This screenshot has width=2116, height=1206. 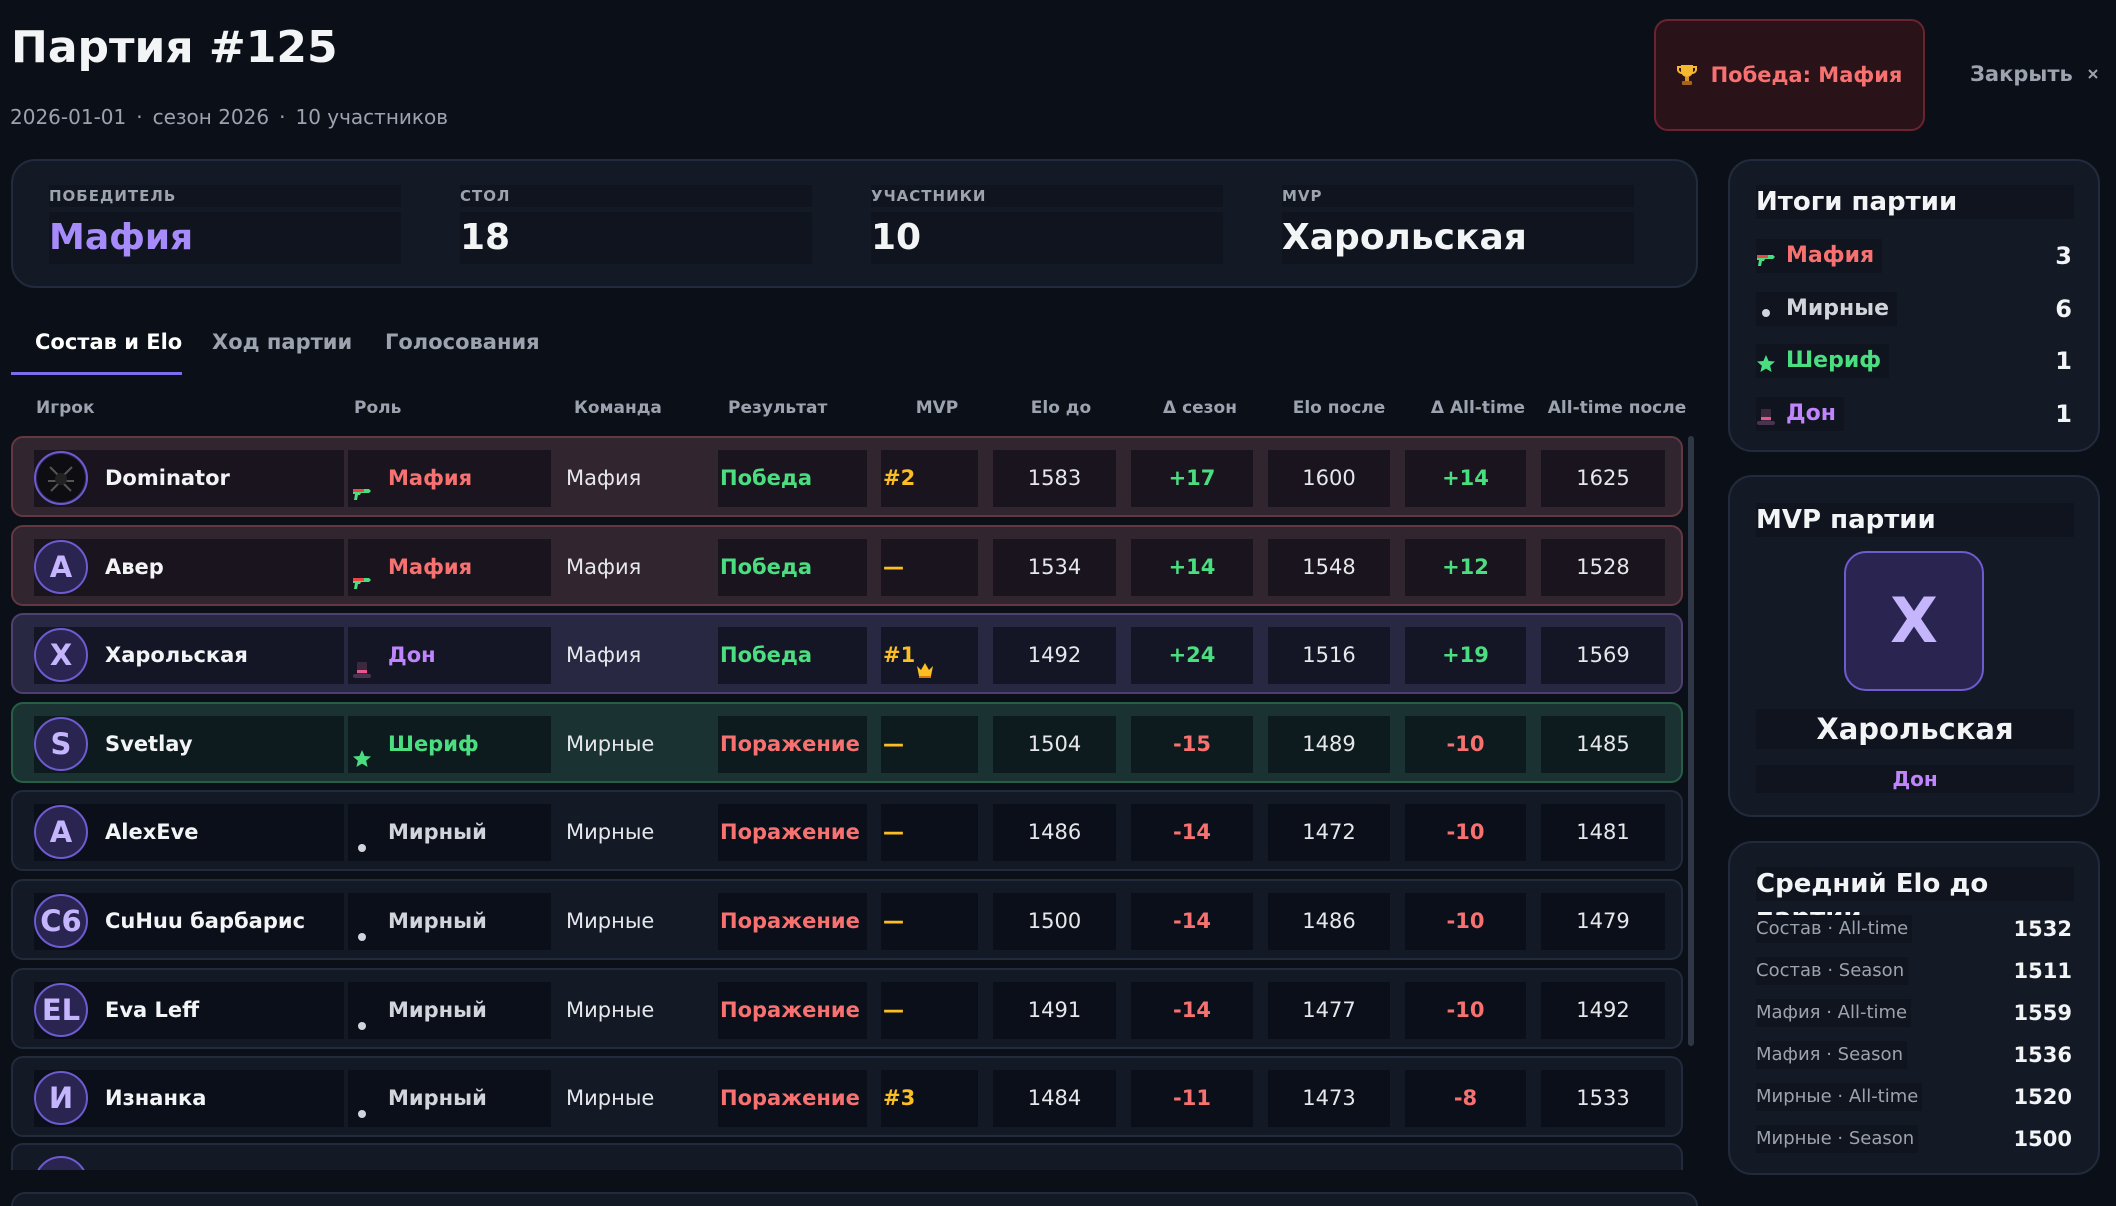 I want to click on tab: Ход партии, so click(x=282, y=342).